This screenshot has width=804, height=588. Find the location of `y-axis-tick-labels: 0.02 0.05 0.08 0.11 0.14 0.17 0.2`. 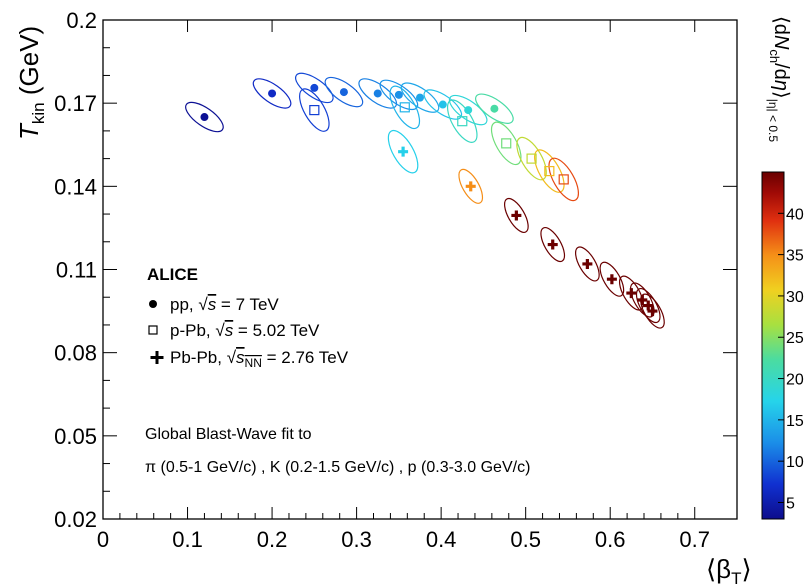

y-axis-tick-labels: 0.02 0.05 0.08 0.11 0.14 0.17 0.2 is located at coordinates (75, 270).